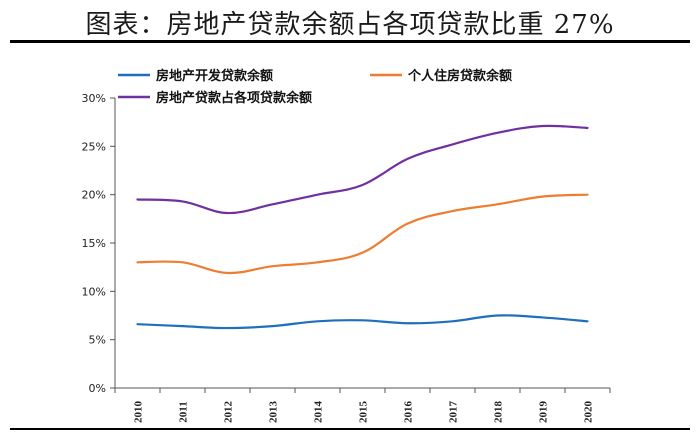 Image resolution: width=700 pixels, height=433 pixels. I want to click on legend-label-2: 房地产贷款占各项贷款余额, so click(234, 98).